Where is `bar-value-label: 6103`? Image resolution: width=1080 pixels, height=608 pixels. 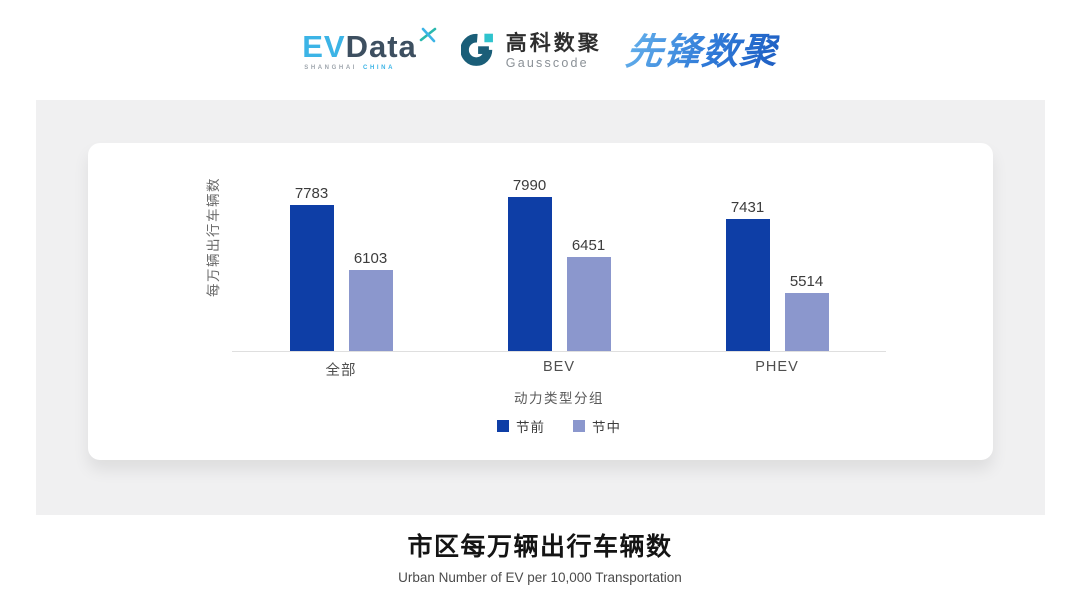
bar-value-label: 6103 is located at coordinates (370, 258).